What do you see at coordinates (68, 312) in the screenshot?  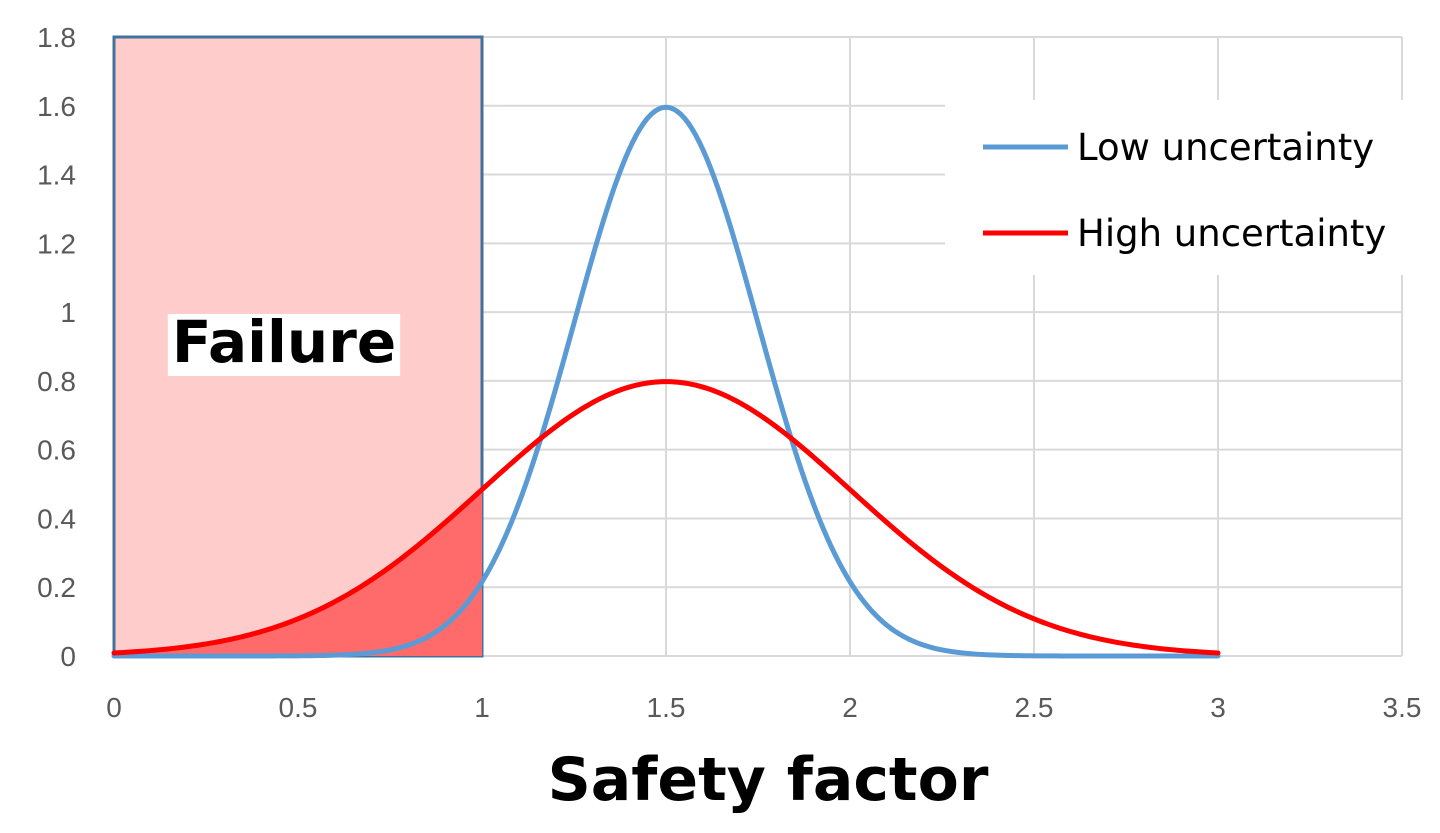 I see `y-tick-label-5: 1` at bounding box center [68, 312].